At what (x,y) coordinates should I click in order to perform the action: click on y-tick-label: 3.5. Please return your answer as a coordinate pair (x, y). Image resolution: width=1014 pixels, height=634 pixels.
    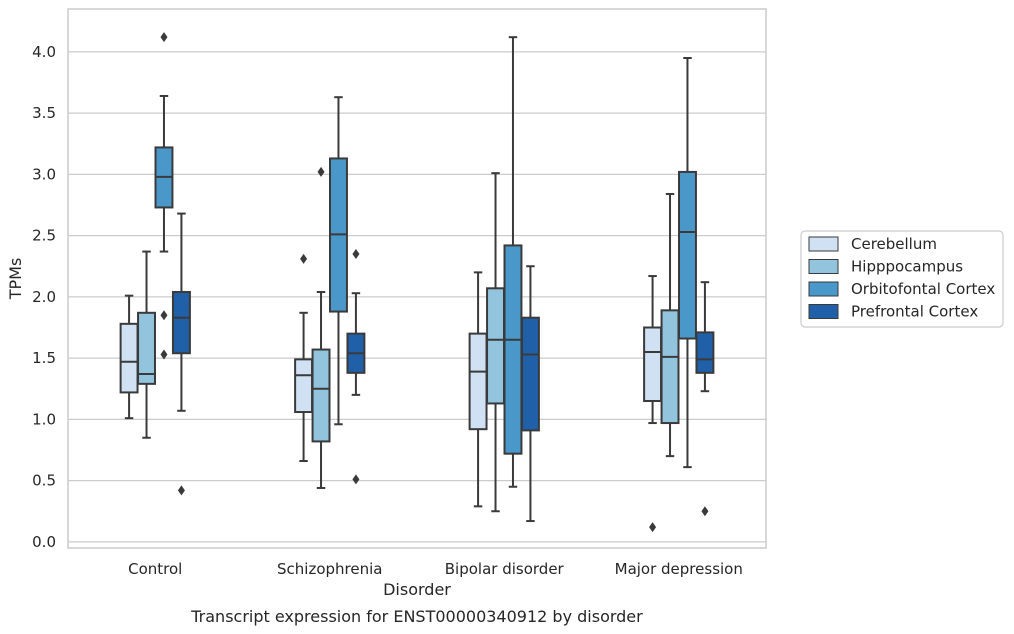
    Looking at the image, I should click on (44, 113).